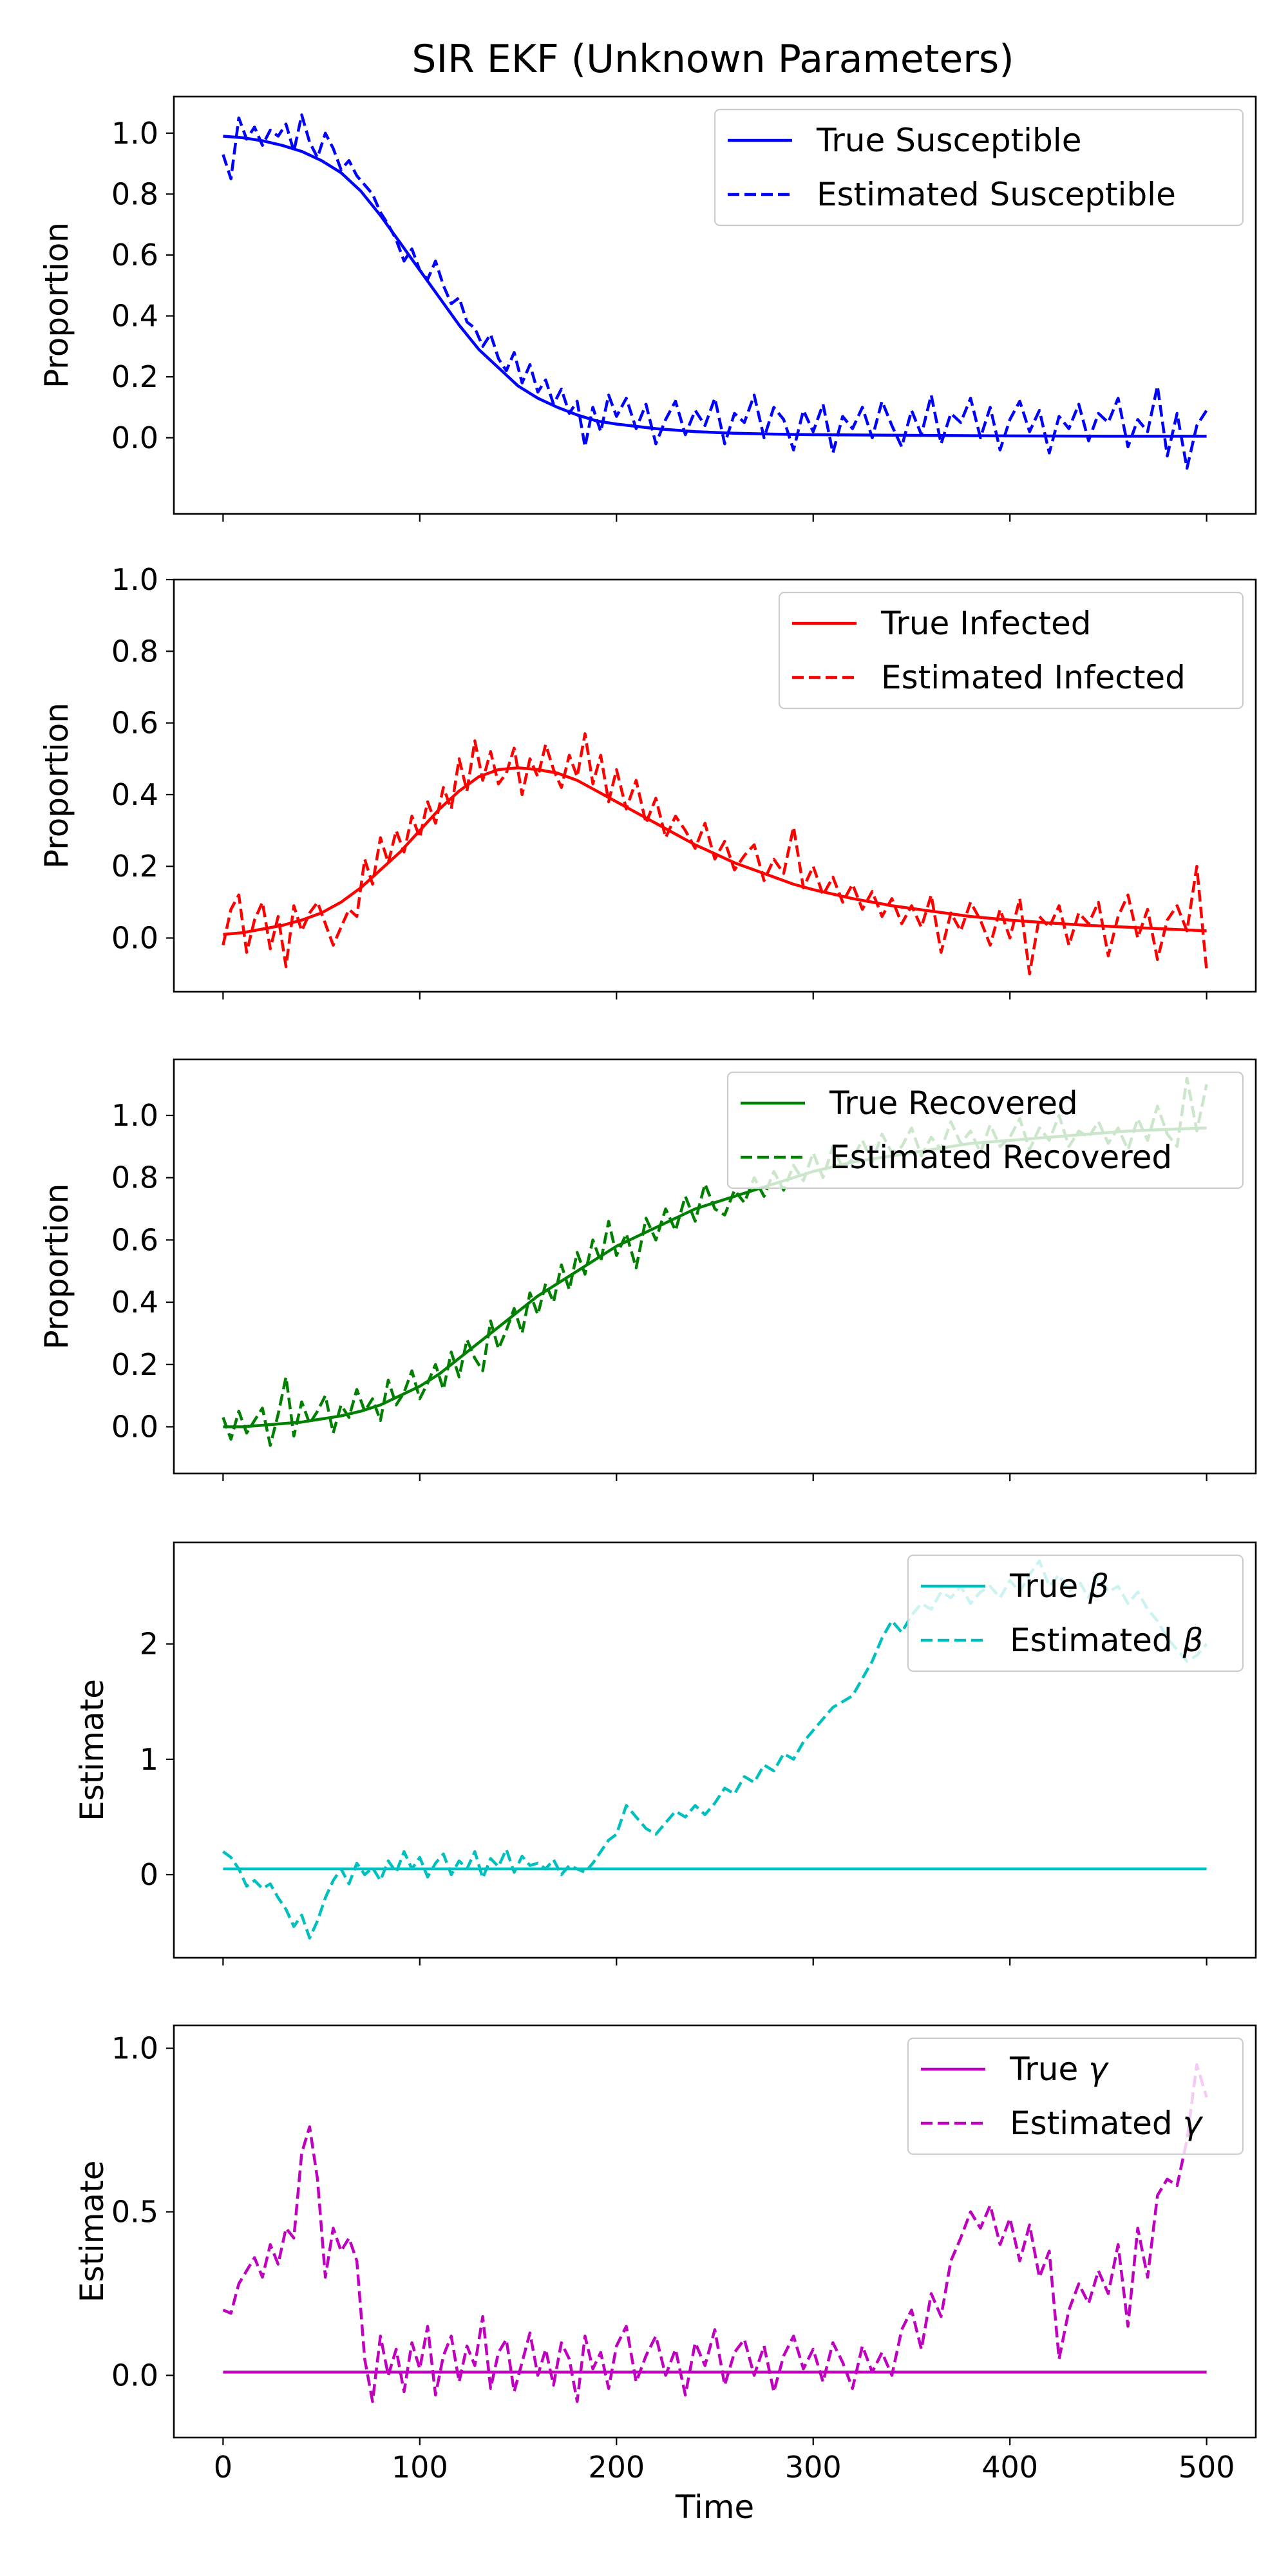 This screenshot has height=2576, width=1288. Describe the element at coordinates (149, 1760) in the screenshot. I see `y-tick-label: 1` at that location.